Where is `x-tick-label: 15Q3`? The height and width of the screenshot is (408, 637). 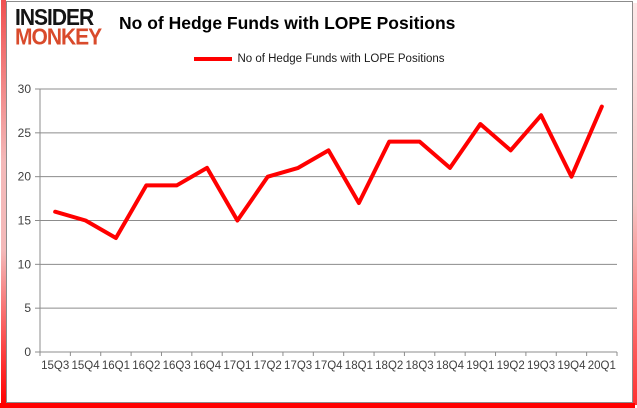 x-tick-label: 15Q3 is located at coordinates (55, 366).